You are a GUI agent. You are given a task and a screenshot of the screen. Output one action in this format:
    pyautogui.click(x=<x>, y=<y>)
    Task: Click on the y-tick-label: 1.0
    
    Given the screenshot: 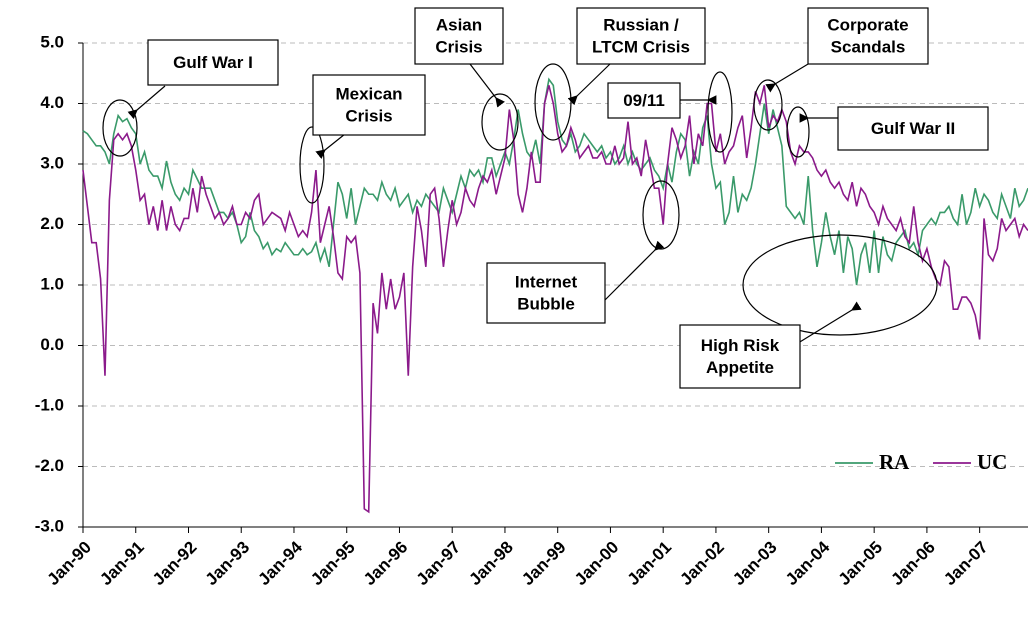 What is the action you would take?
    pyautogui.click(x=52, y=283)
    